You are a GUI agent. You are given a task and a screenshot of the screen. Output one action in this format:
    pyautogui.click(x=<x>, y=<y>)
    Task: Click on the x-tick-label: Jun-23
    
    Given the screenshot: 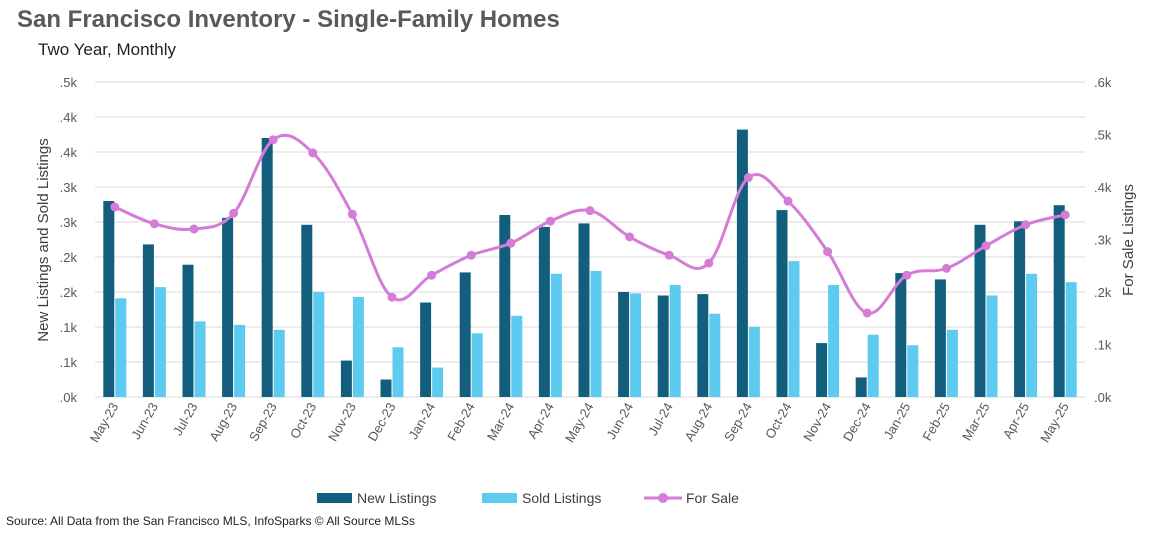 What is the action you would take?
    pyautogui.click(x=144, y=421)
    